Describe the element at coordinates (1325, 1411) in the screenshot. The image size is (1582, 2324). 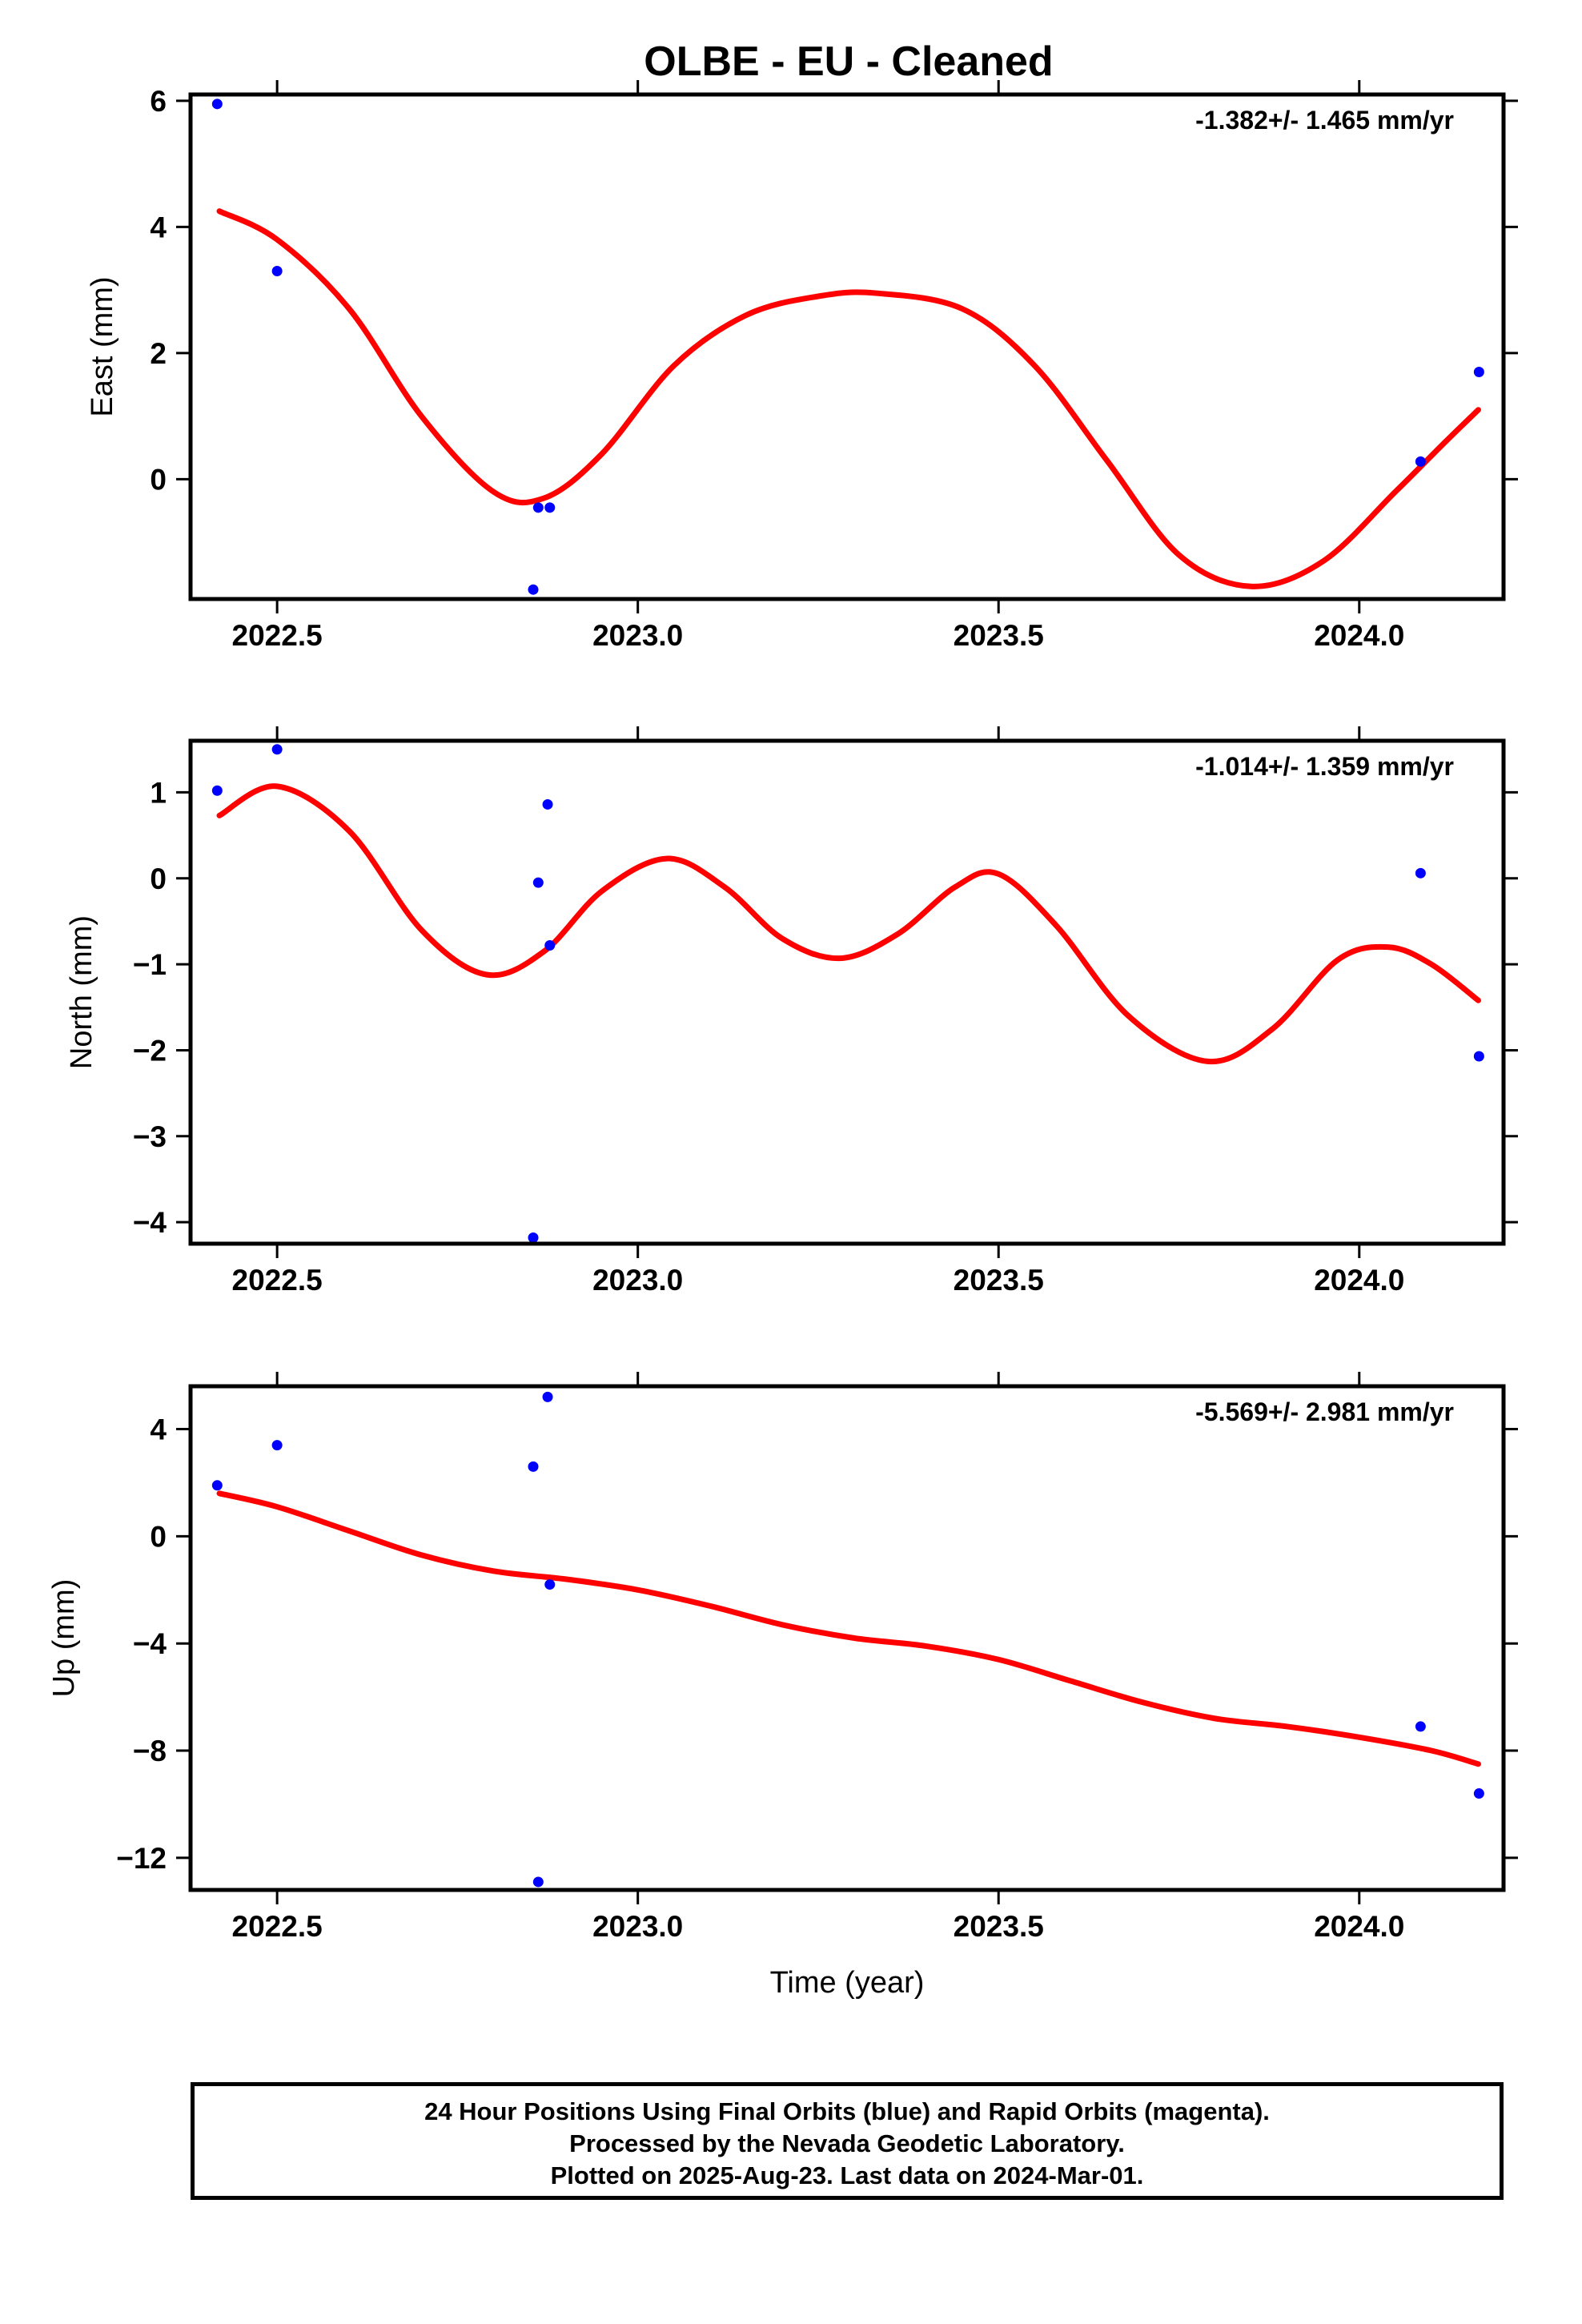
I see `velocity-rate-label: -5.569+/- 2.981 mm/yr` at that location.